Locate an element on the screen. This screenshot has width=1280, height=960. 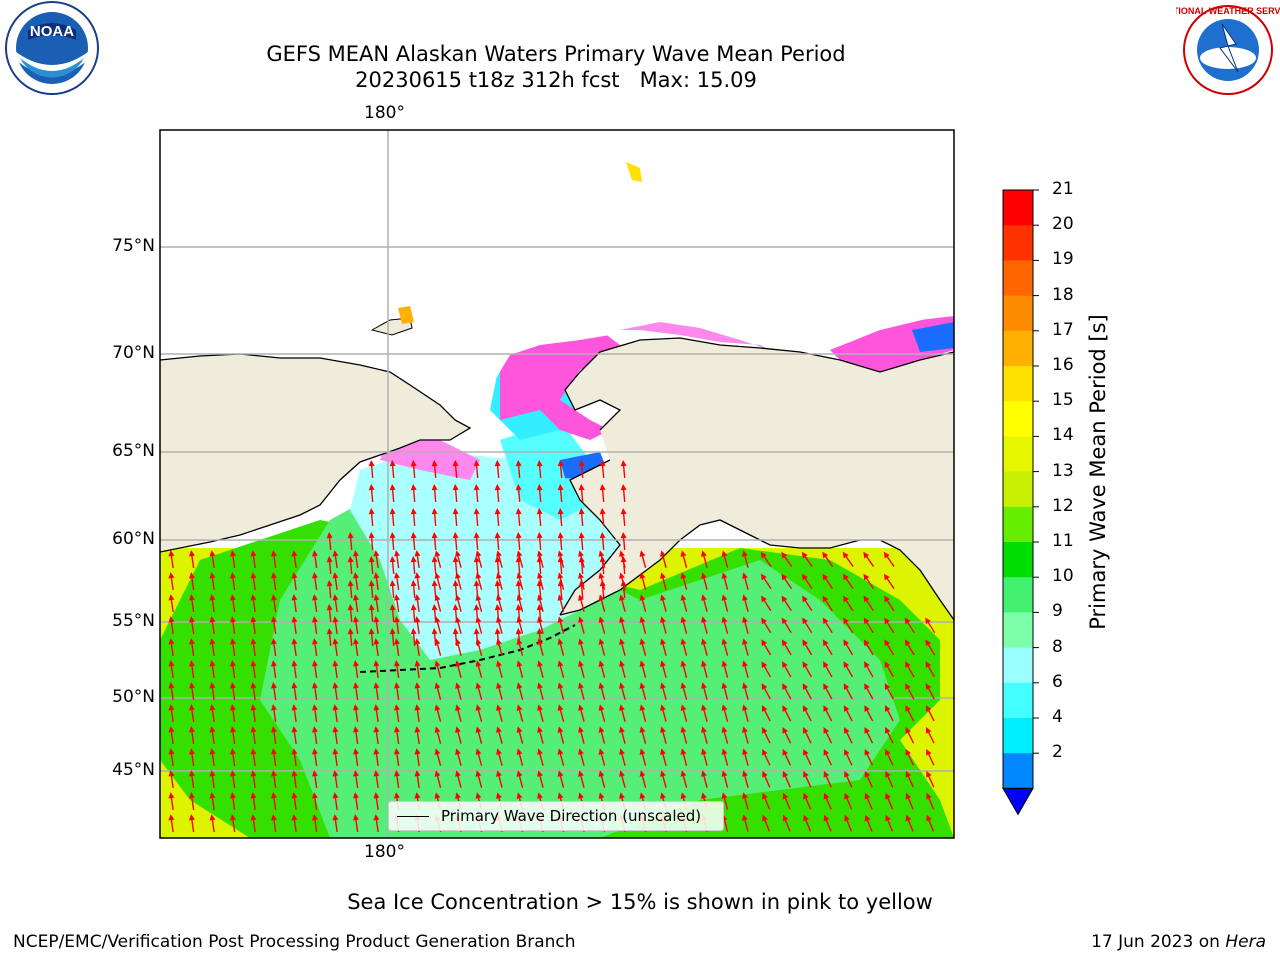
ocean-field-cyan2 is located at coordinates (550, 470).